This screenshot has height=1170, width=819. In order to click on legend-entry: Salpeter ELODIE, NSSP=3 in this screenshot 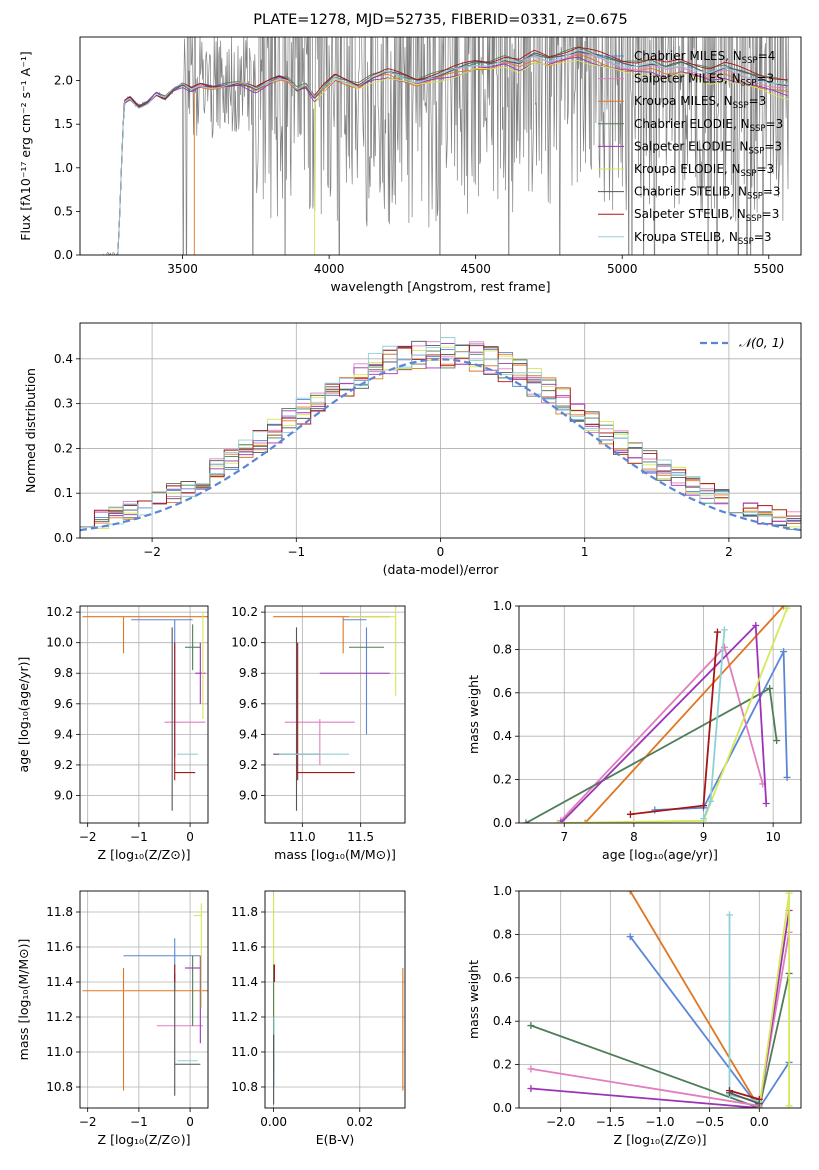, I will do `click(708, 147)`.